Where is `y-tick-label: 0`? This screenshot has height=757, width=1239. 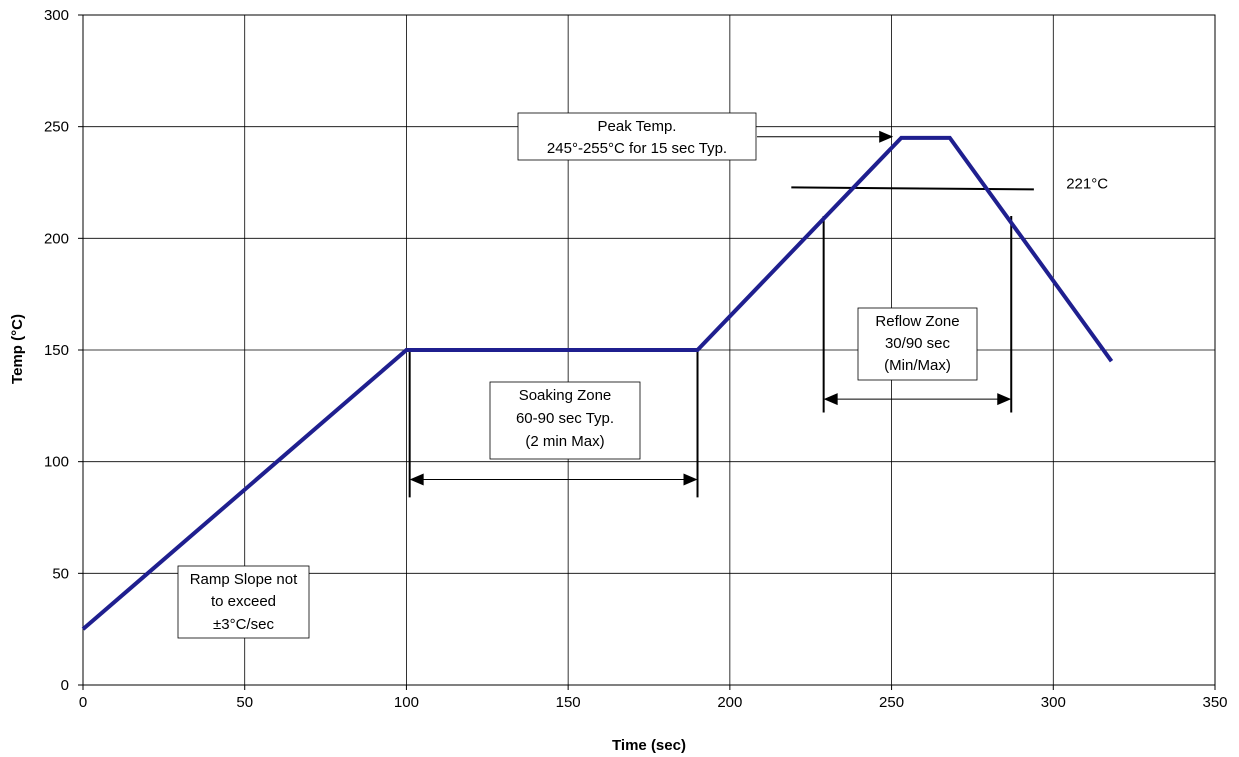
y-tick-label: 0 is located at coordinates (65, 685).